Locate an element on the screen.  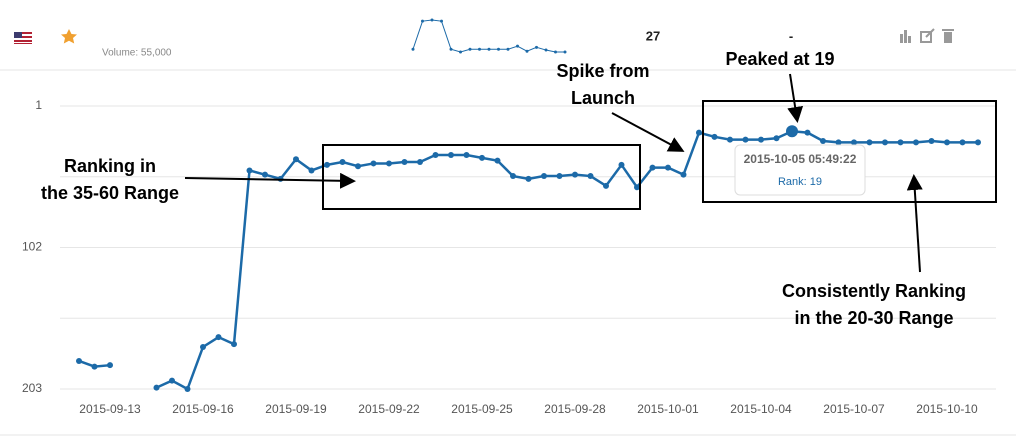
star-icon is located at coordinates (69, 36).